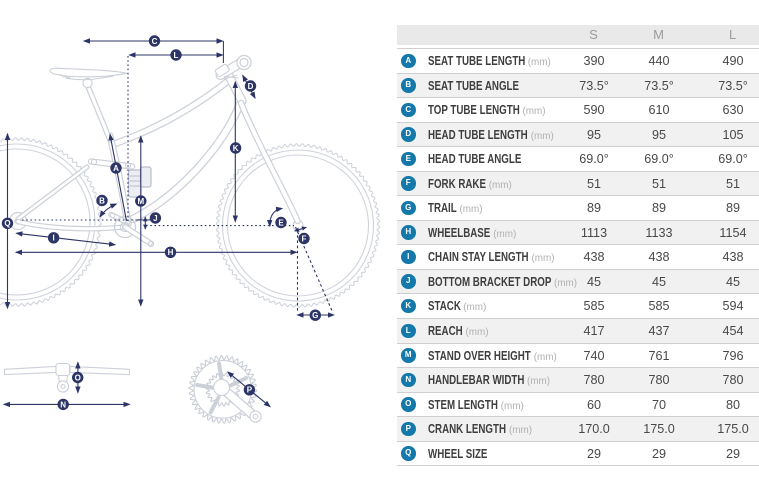 The image size is (759, 500). I want to click on svg-text: I, so click(53, 238).